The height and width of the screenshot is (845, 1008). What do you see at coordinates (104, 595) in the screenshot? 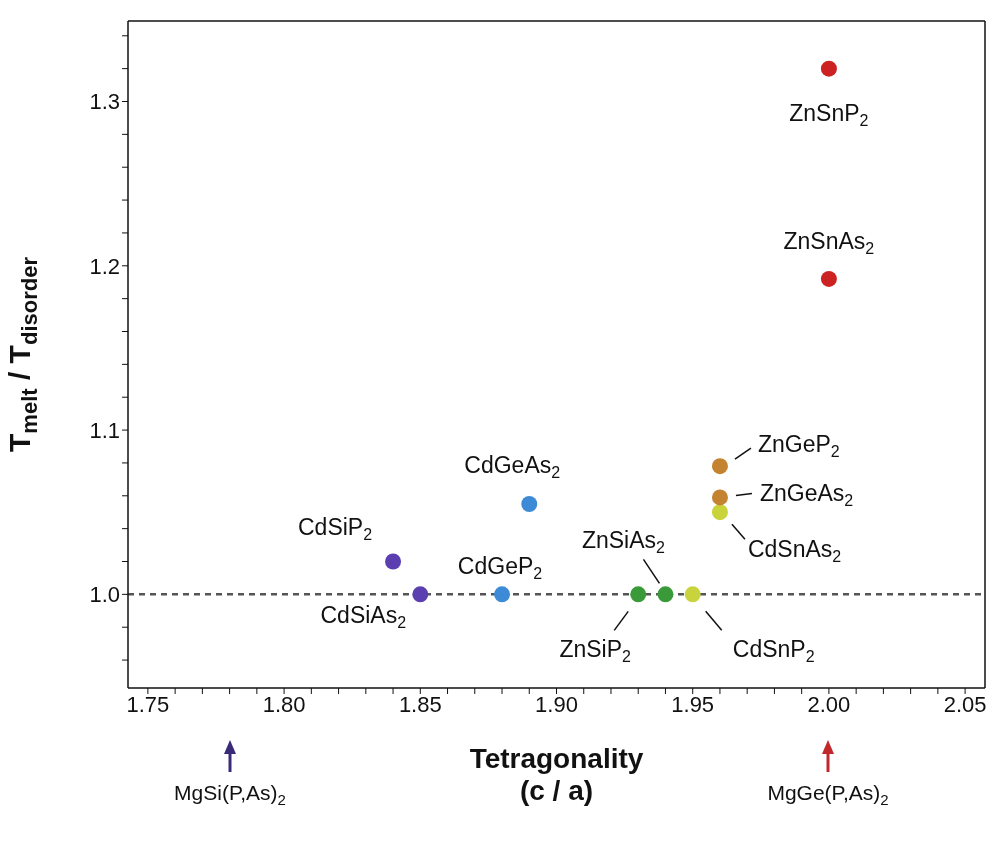
I see `y-tick-label: 1.0` at bounding box center [104, 595].